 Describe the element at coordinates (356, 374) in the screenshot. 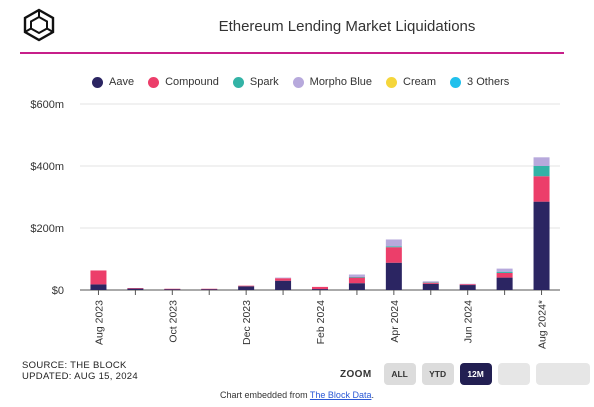

I see `zoom-label: ZOOM` at that location.